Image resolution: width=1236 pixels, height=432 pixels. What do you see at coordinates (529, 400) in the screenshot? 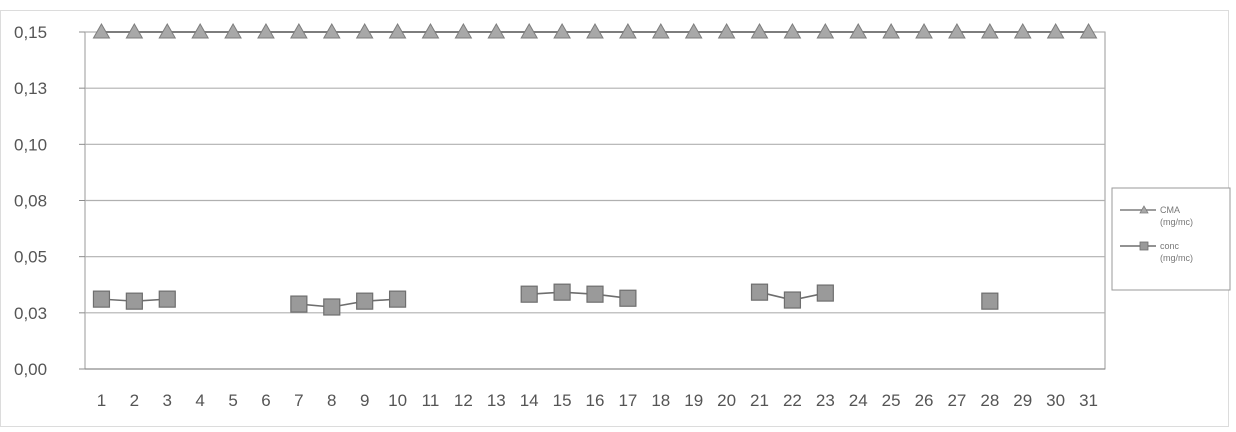
I see `x-tick-label: 14` at bounding box center [529, 400].